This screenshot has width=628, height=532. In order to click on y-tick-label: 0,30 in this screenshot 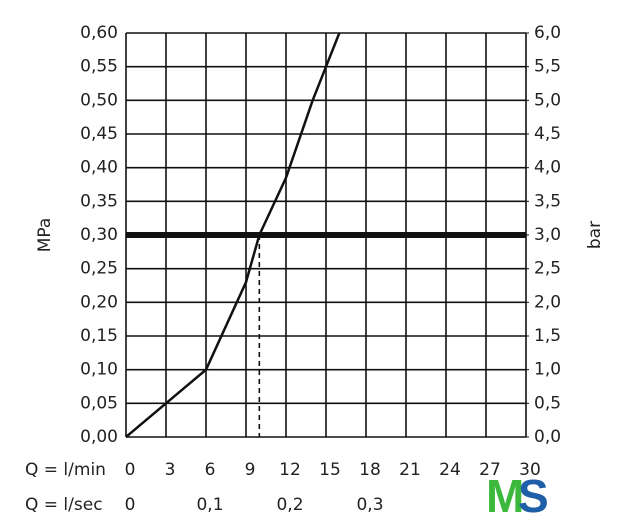, I will do `click(99, 235)`.